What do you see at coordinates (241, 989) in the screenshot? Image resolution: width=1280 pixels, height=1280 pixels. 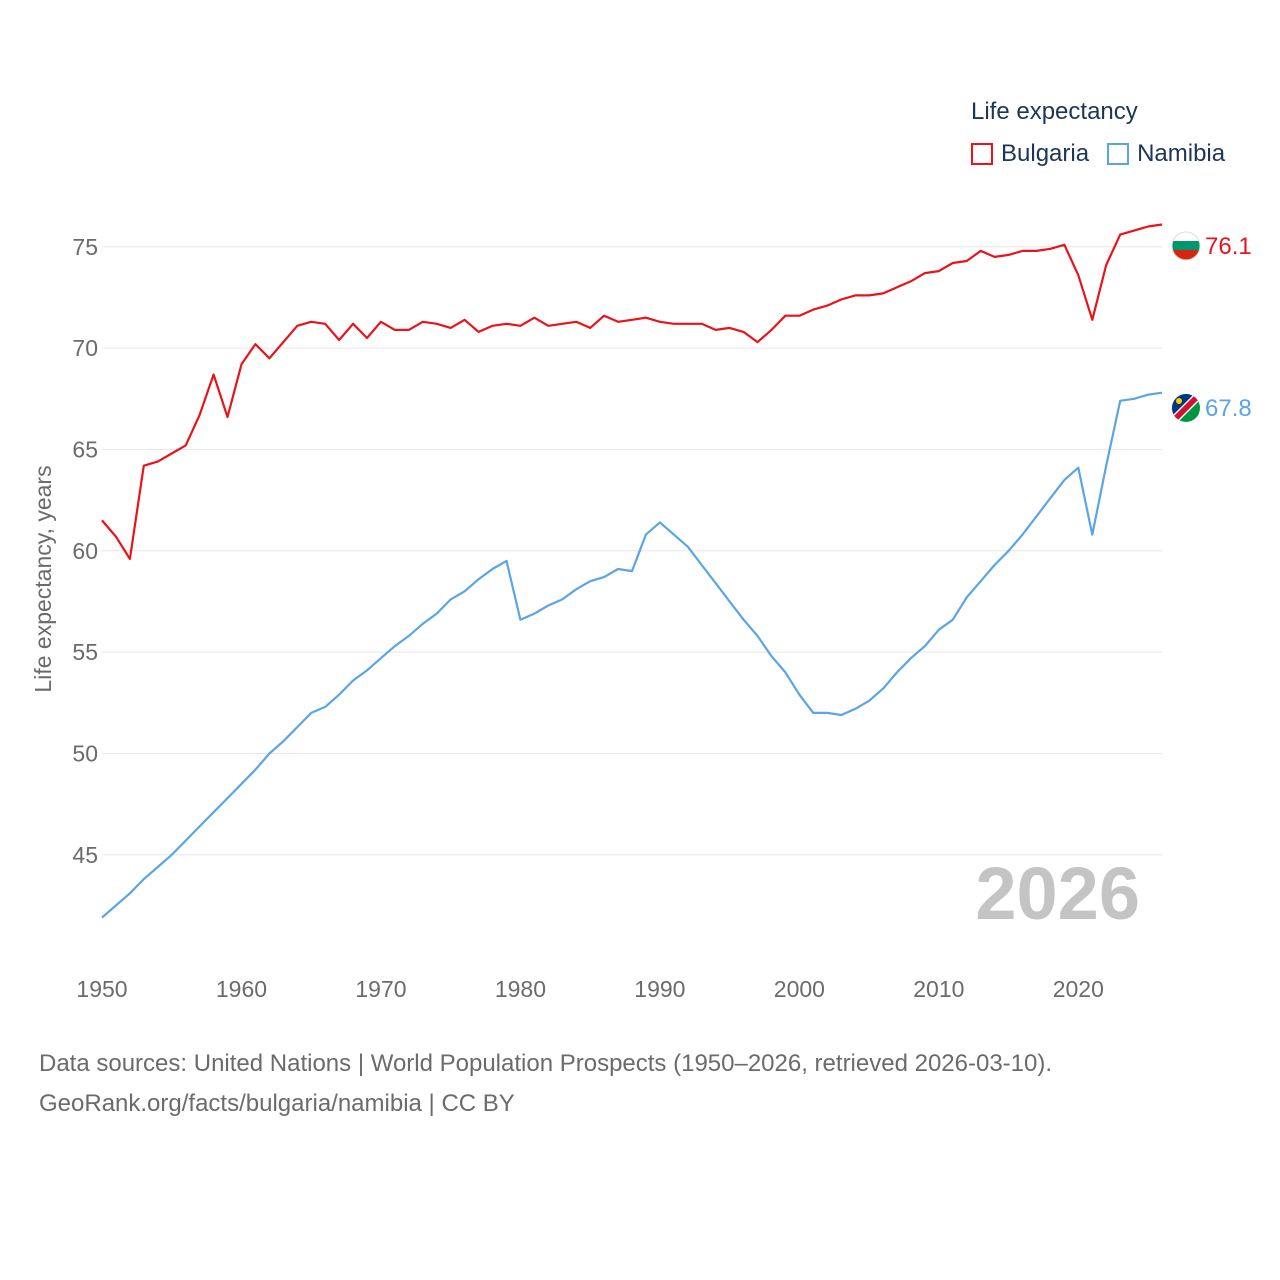 I see `x-tick-label: 1960` at bounding box center [241, 989].